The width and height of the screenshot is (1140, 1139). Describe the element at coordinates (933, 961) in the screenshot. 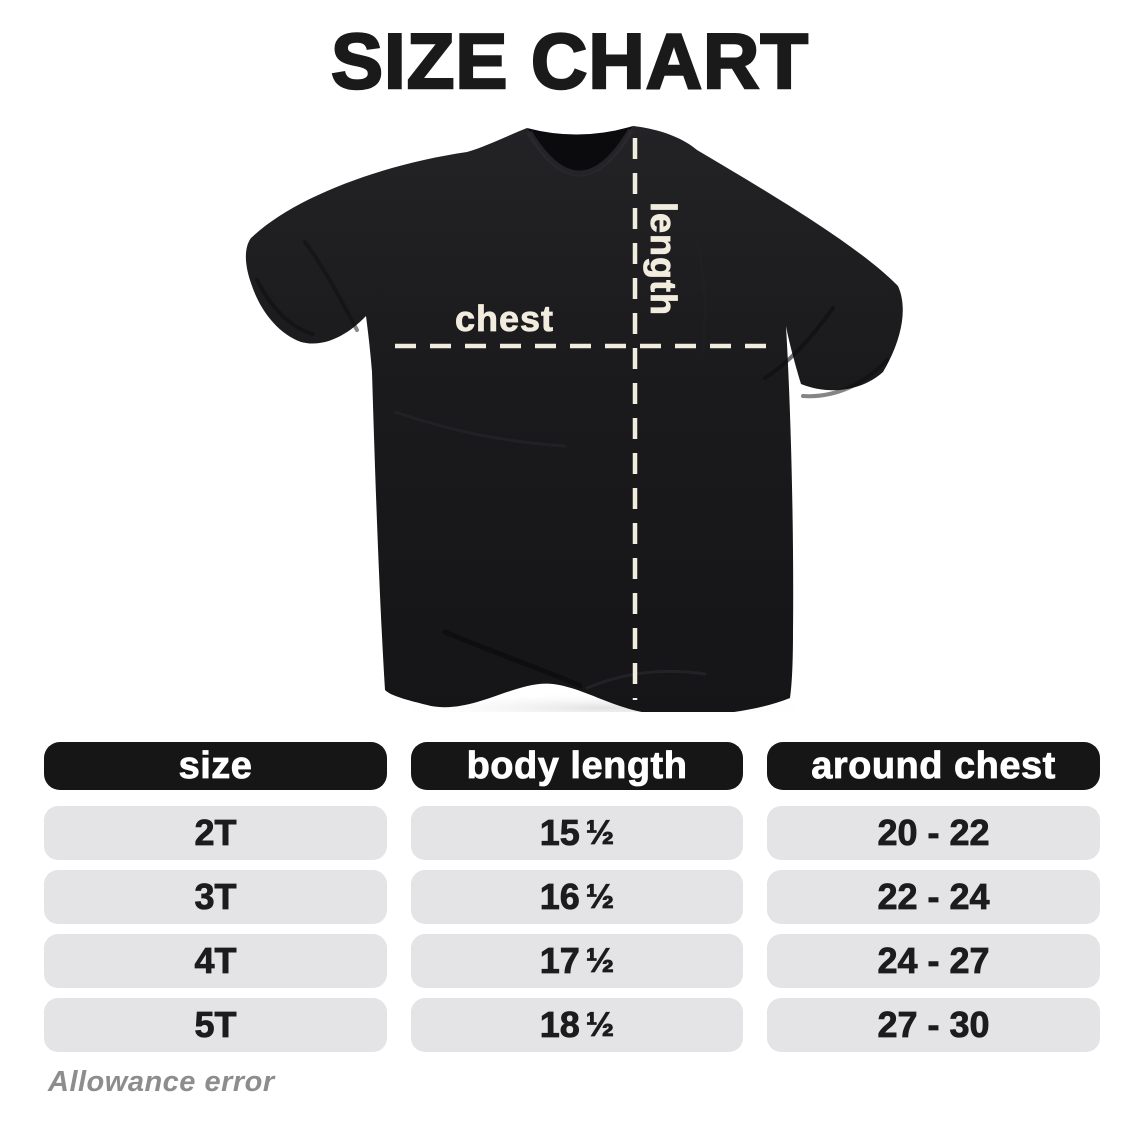

I see `cell-around-chest: 24 - 27` at that location.